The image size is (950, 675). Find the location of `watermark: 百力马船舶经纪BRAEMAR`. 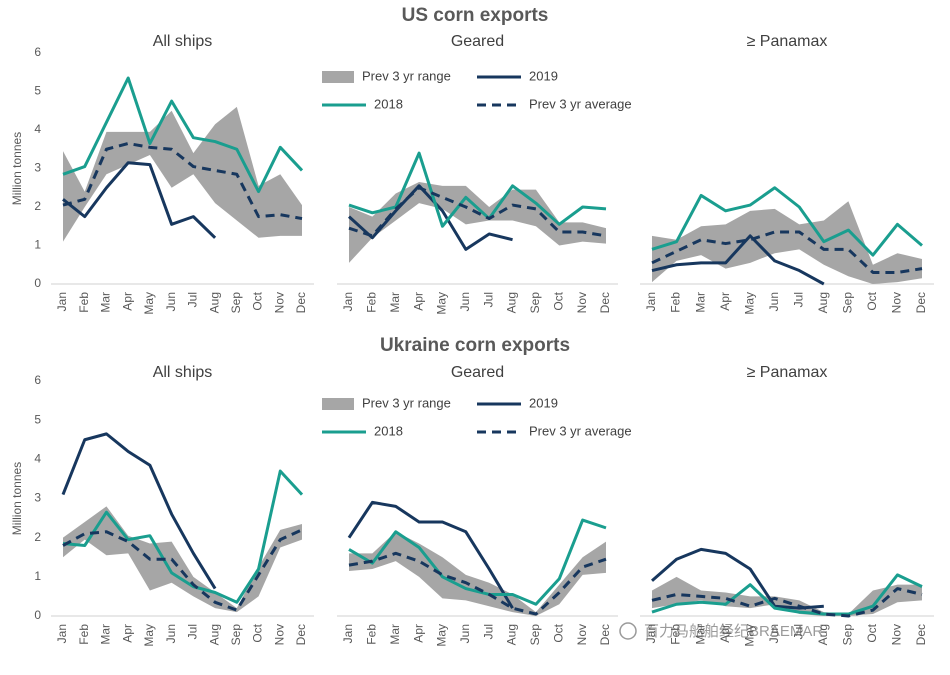

watermark: 百力马船舶经纪BRAEMAR is located at coordinates (733, 631).